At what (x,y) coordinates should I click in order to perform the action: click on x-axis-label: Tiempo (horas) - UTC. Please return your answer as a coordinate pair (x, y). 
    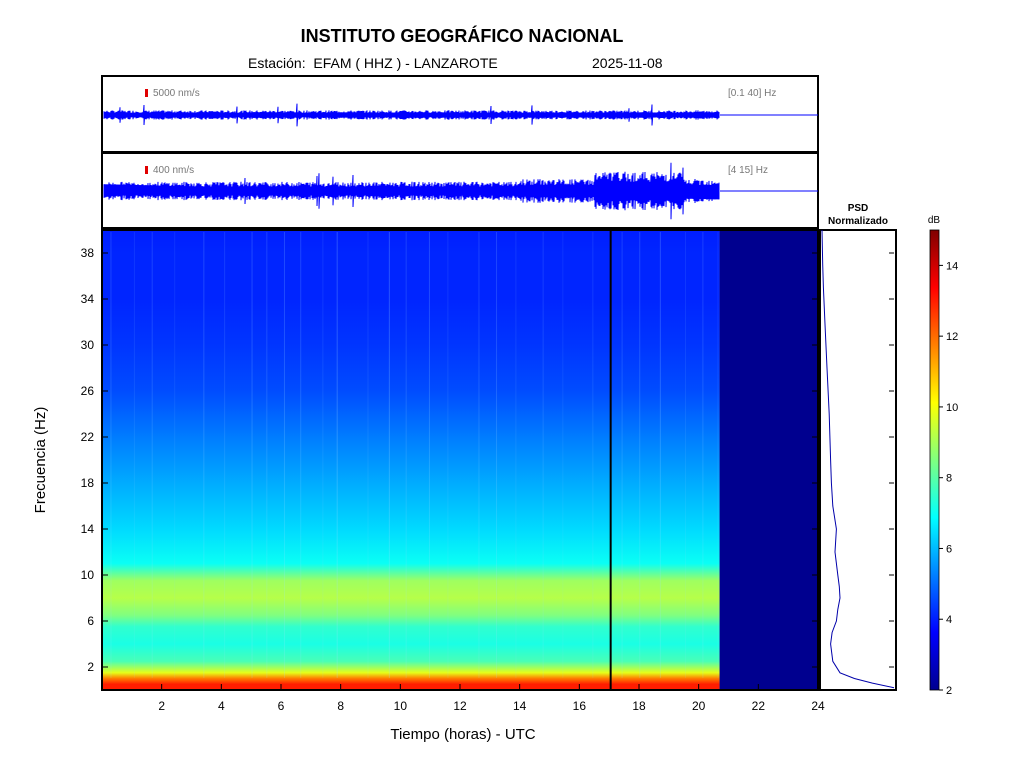
    Looking at the image, I should click on (462, 734).